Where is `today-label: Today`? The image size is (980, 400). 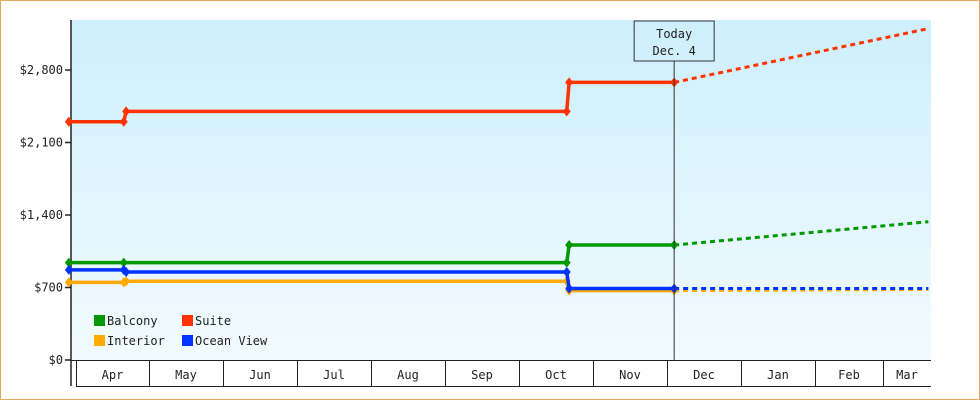
today-label: Today is located at coordinates (674, 34).